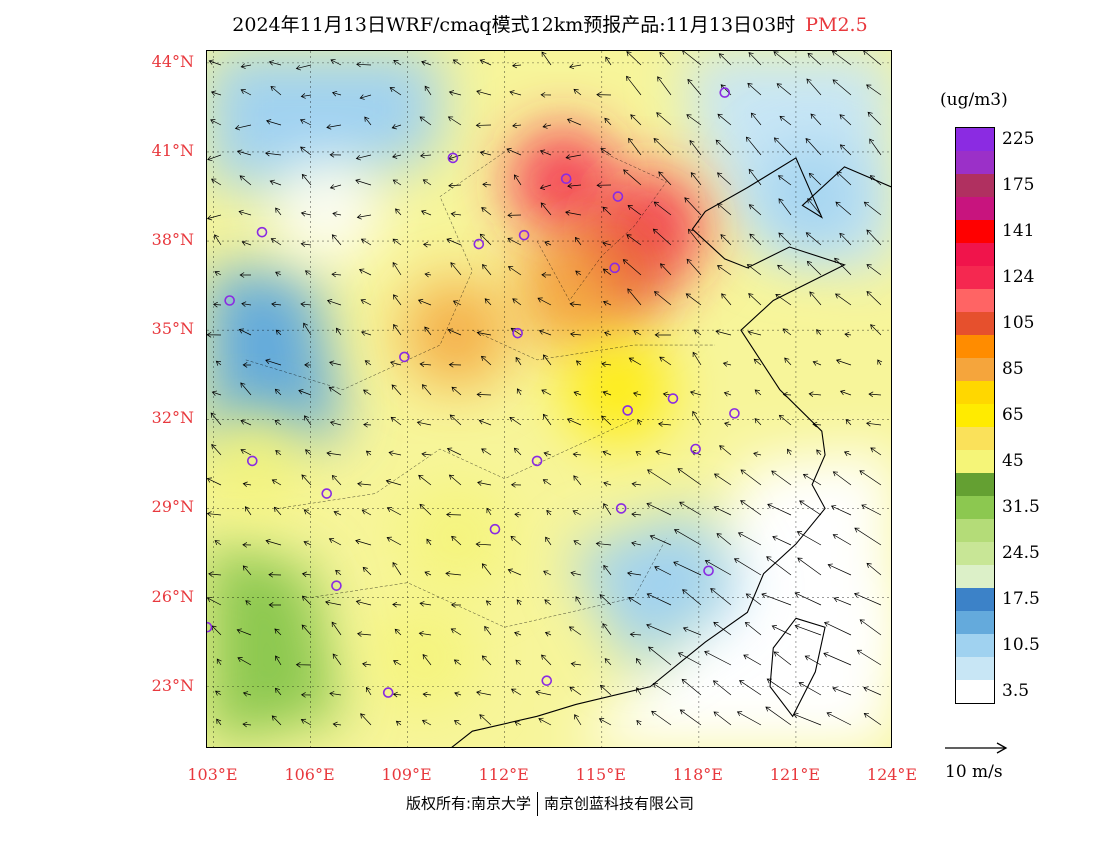  Describe the element at coordinates (974, 772) in the screenshot. I see `wind-reference-label: 10 m/s` at that location.